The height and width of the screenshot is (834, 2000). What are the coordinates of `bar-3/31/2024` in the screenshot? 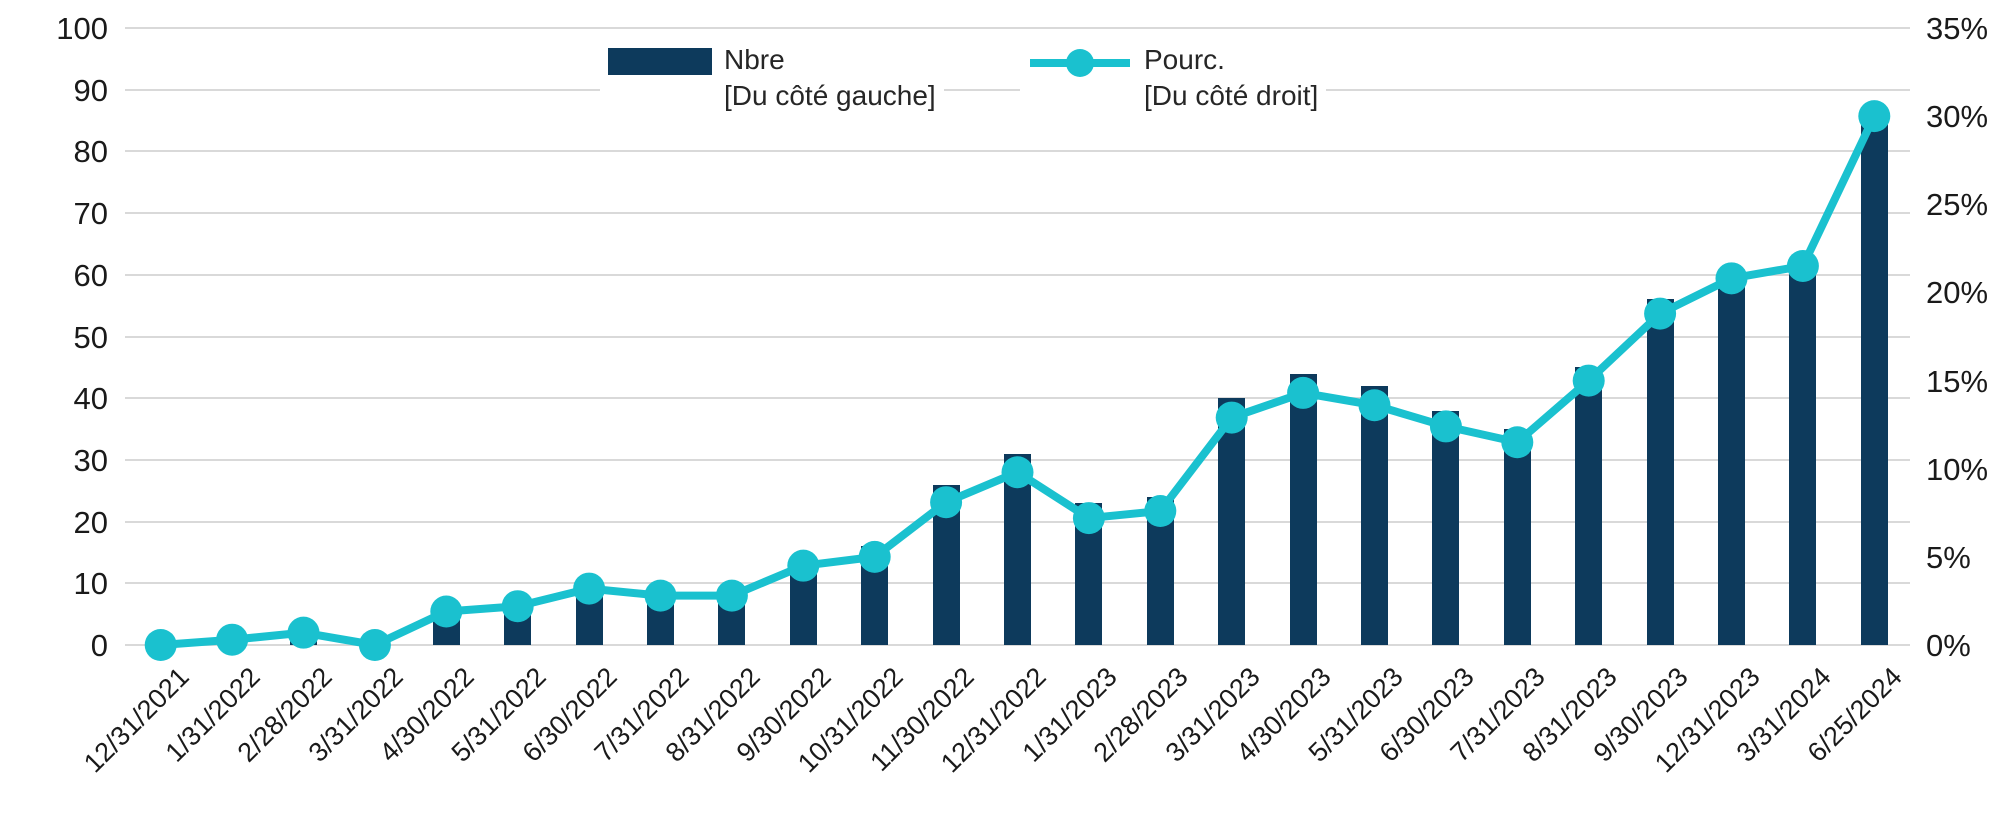 It's located at (1803, 456).